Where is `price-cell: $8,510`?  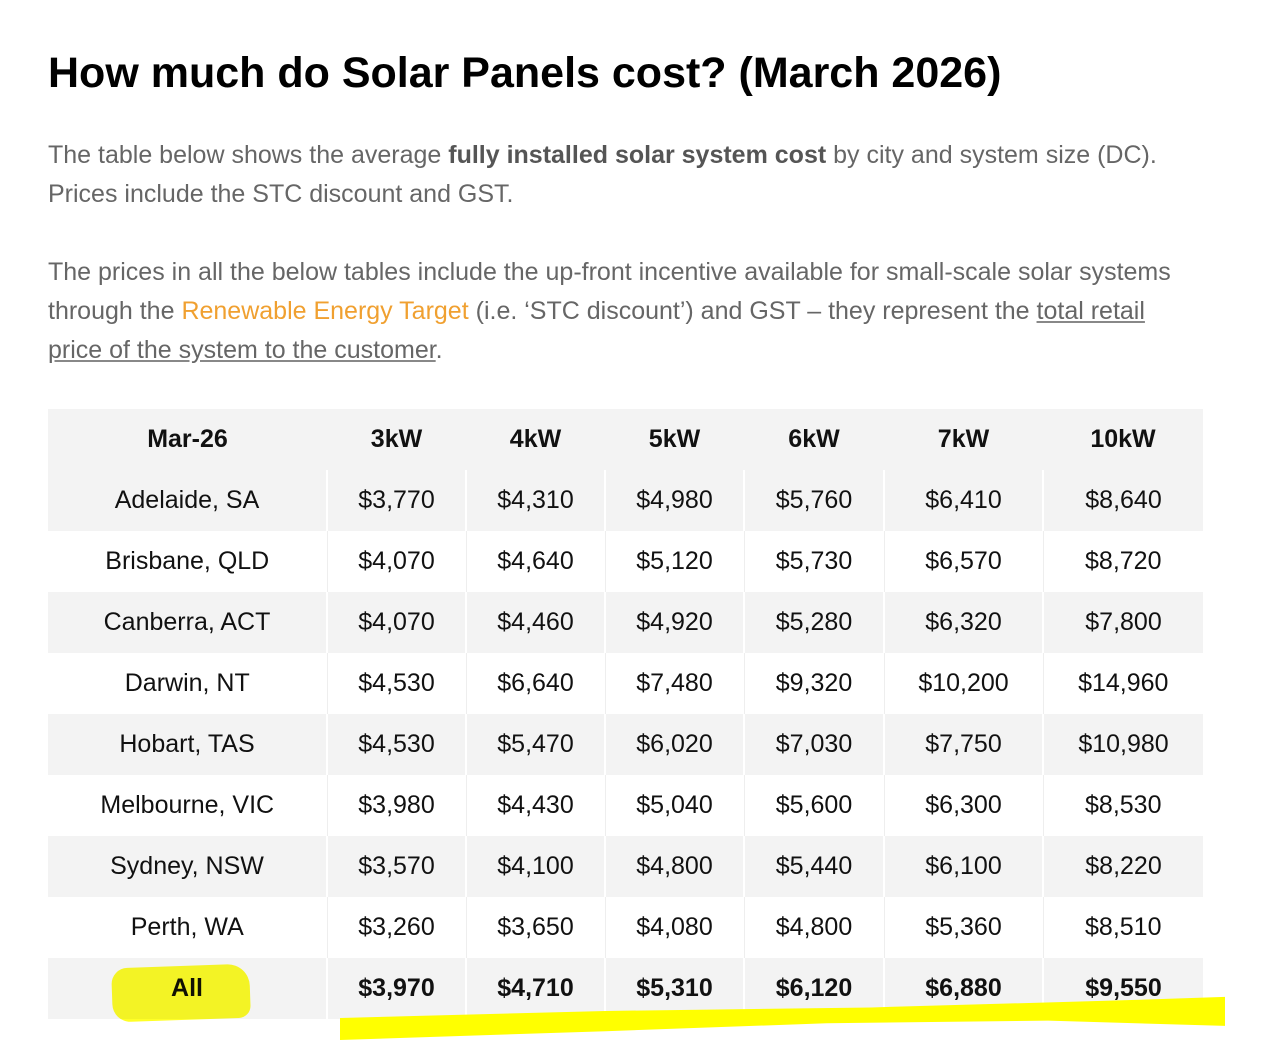 price-cell: $8,510 is located at coordinates (1123, 927).